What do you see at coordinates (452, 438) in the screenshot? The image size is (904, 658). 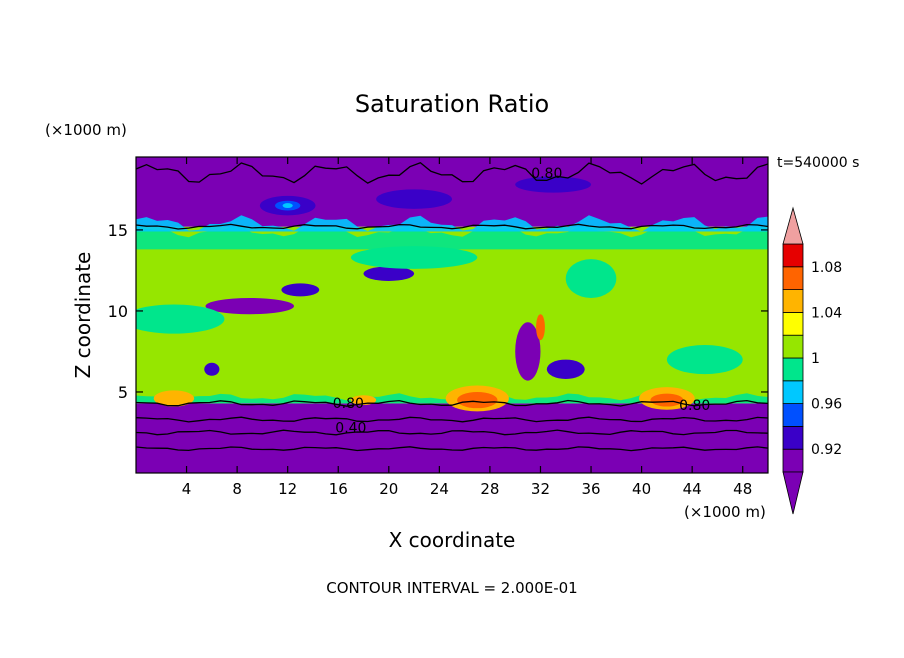 I see `region-lower-dry-layer` at bounding box center [452, 438].